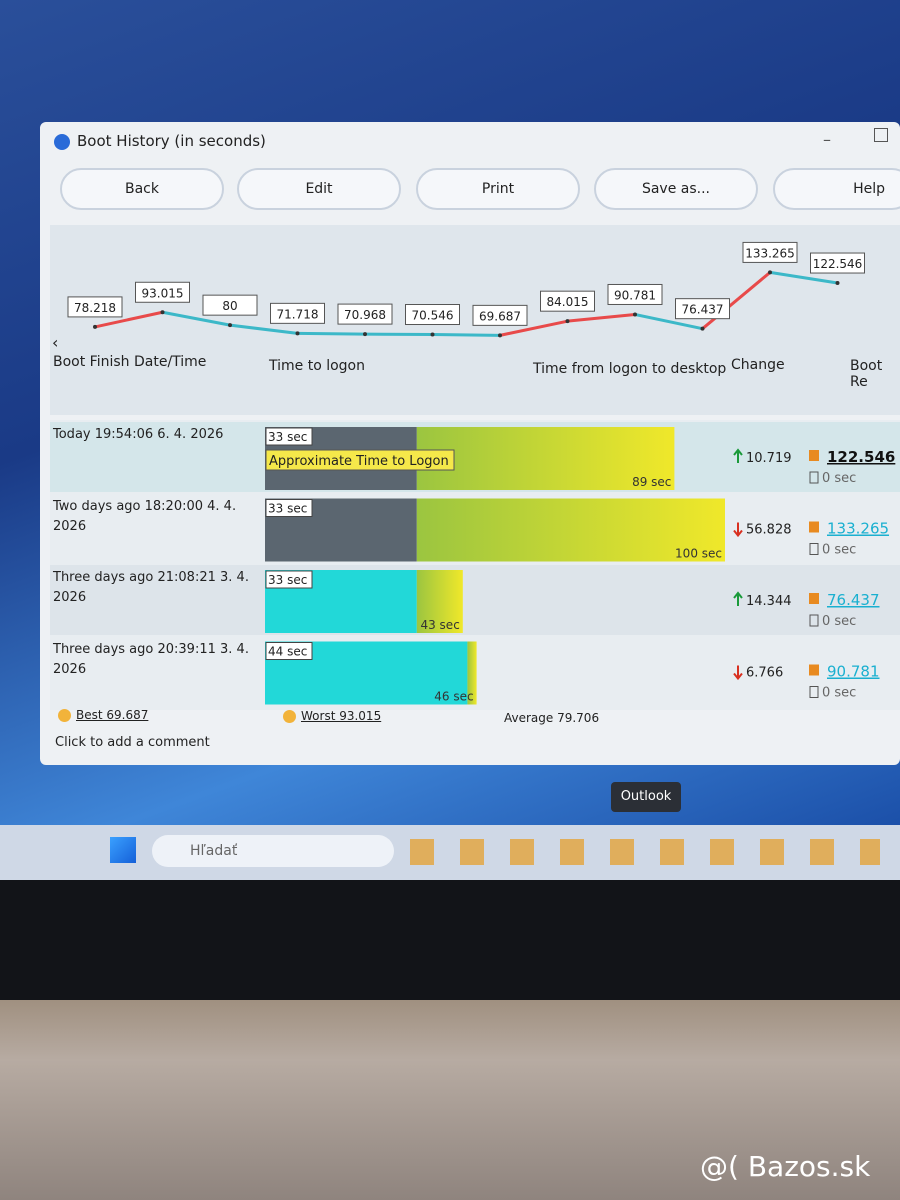  Describe the element at coordinates (145, 516) in the screenshot. I see `row-date: Two days ago 18:20:00 4. 4. 2026` at that location.